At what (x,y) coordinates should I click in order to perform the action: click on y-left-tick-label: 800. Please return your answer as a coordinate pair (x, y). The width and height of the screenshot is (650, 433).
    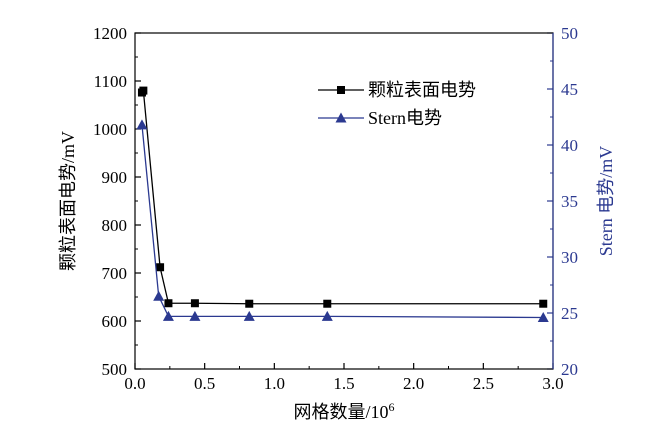
    Looking at the image, I should click on (115, 225).